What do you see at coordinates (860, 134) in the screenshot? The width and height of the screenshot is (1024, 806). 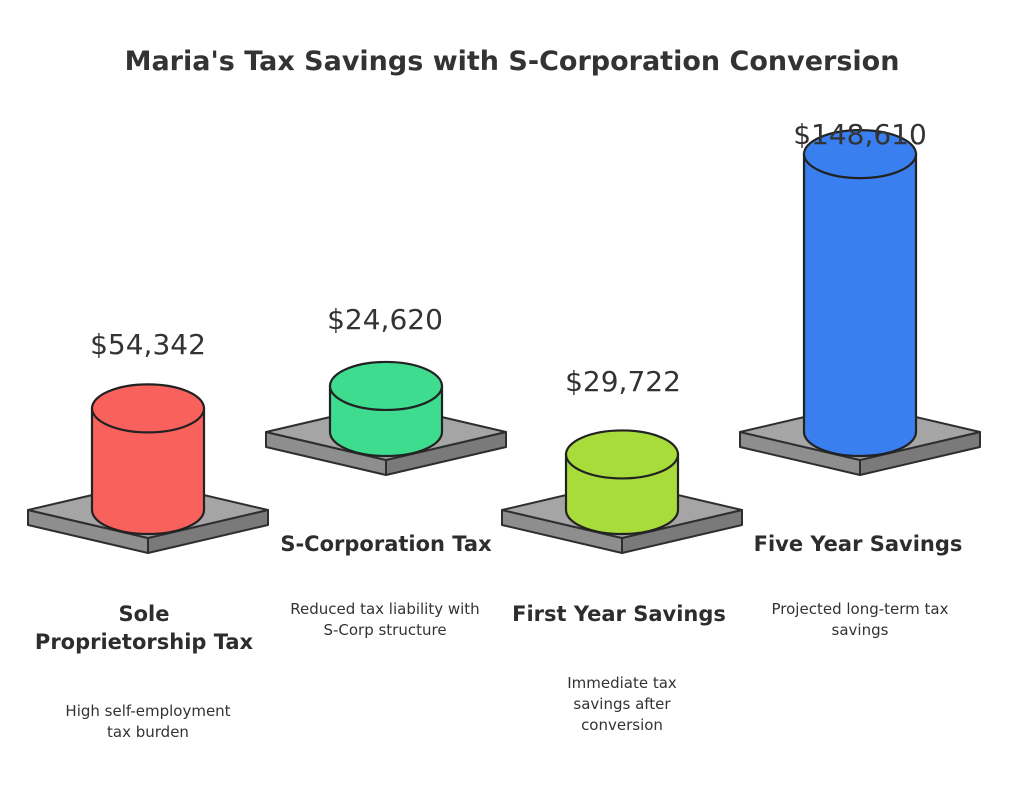 I see `value-label-five-year: $148,610` at bounding box center [860, 134].